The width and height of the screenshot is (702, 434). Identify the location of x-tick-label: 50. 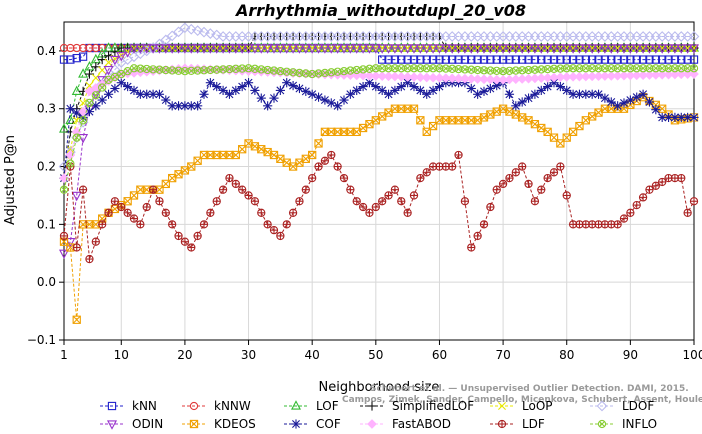
(375, 355).